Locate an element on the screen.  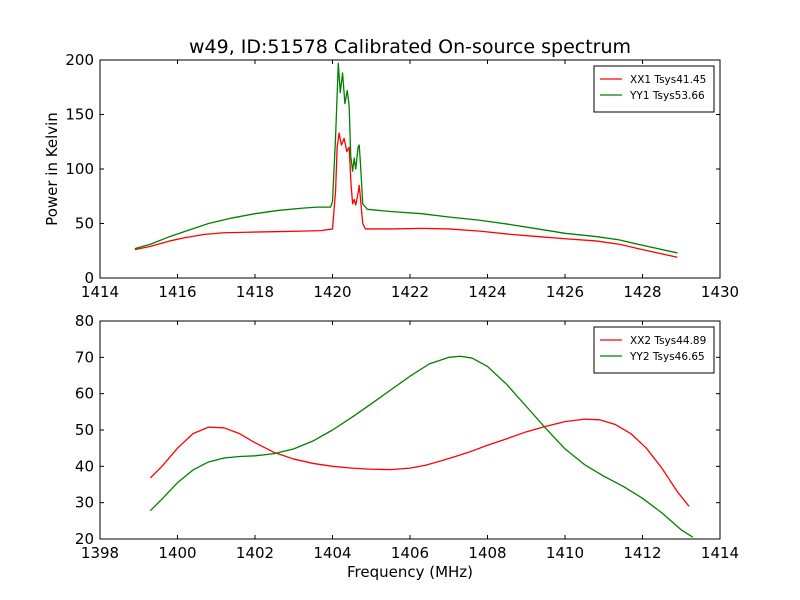
y-tick-label: 200 is located at coordinates (79, 60).